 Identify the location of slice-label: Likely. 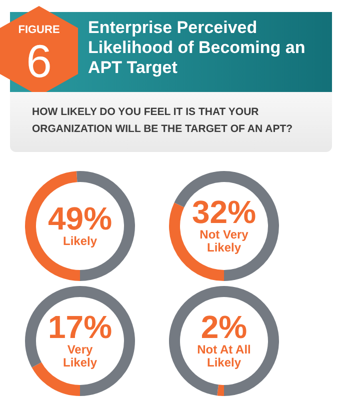
(80, 241).